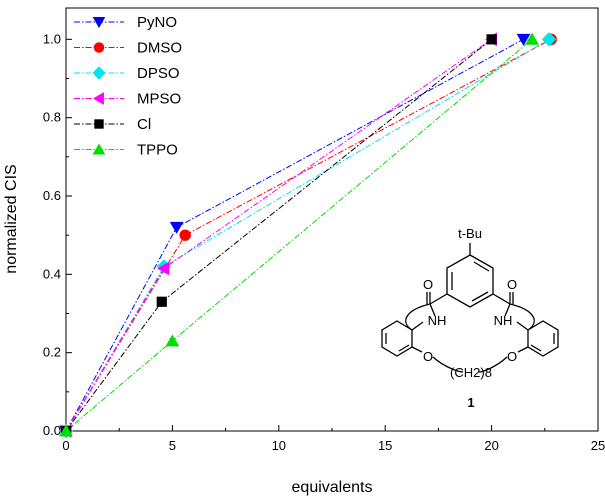  What do you see at coordinates (172, 445) in the screenshot?
I see `x-tick-label: 5` at bounding box center [172, 445].